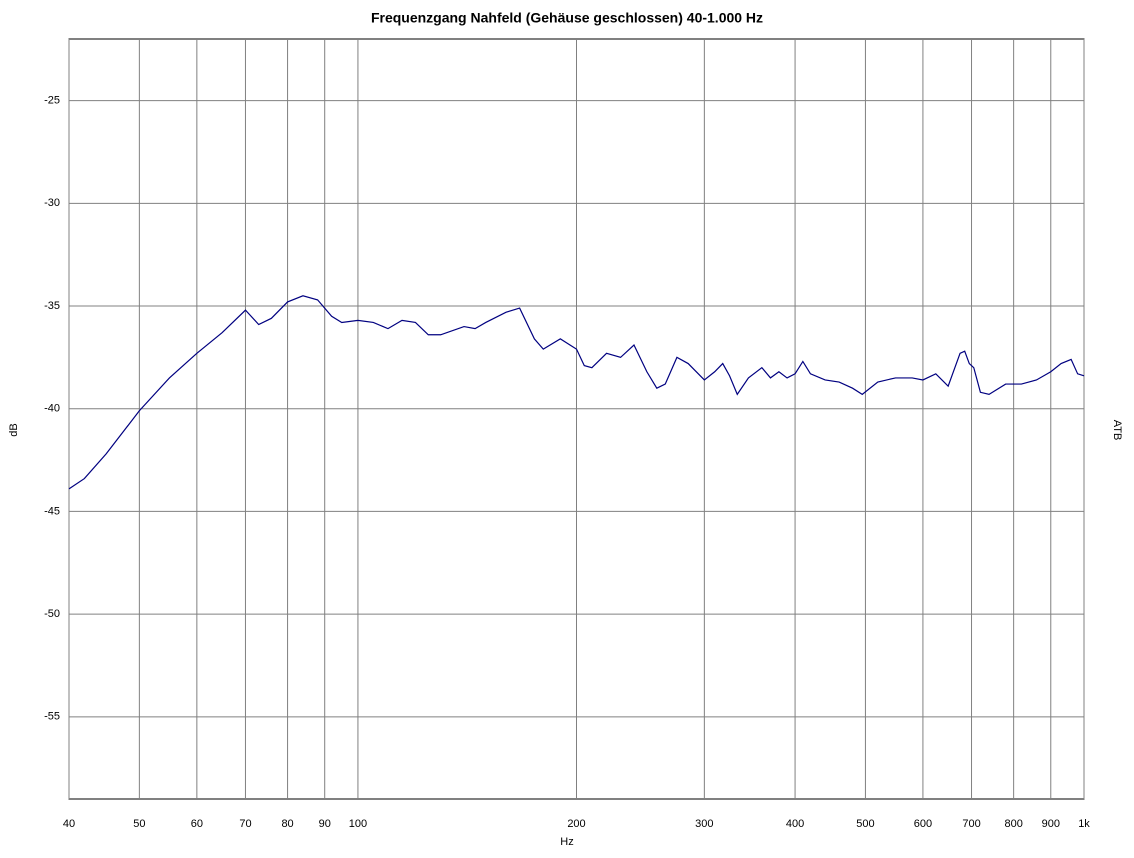 The width and height of the screenshot is (1134, 858). I want to click on y2-axis-label: ATB, so click(1117, 430).